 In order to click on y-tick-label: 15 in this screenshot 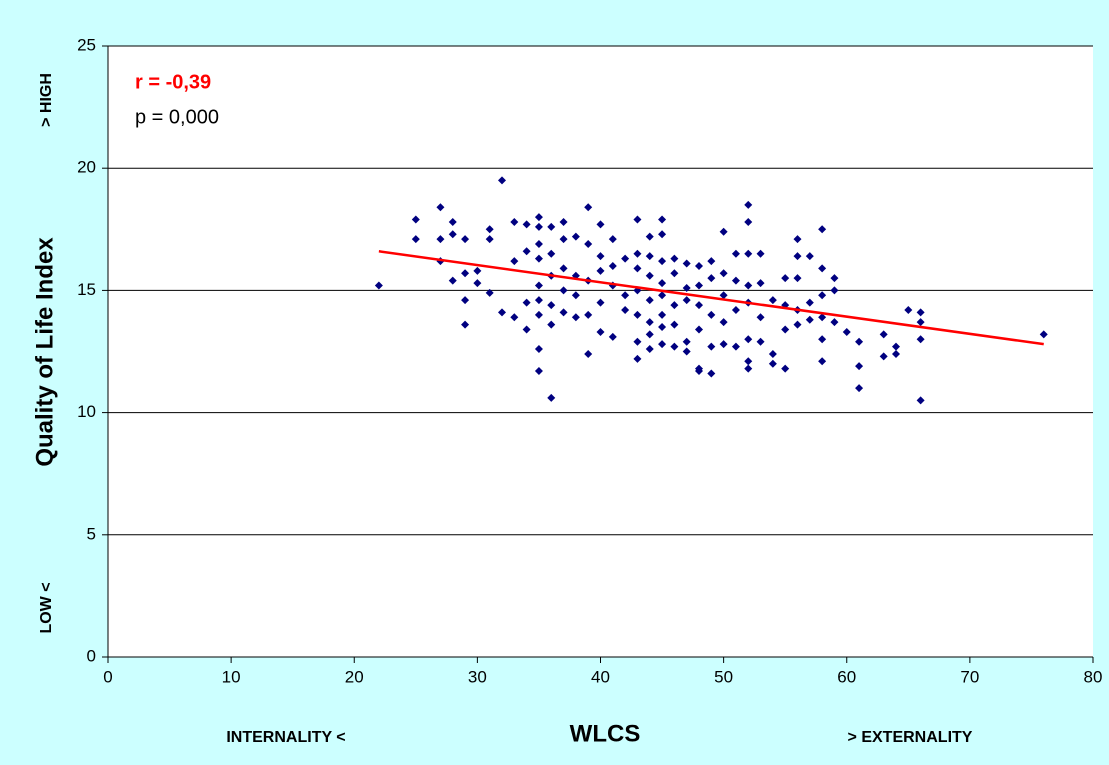, I will do `click(86, 289)`.